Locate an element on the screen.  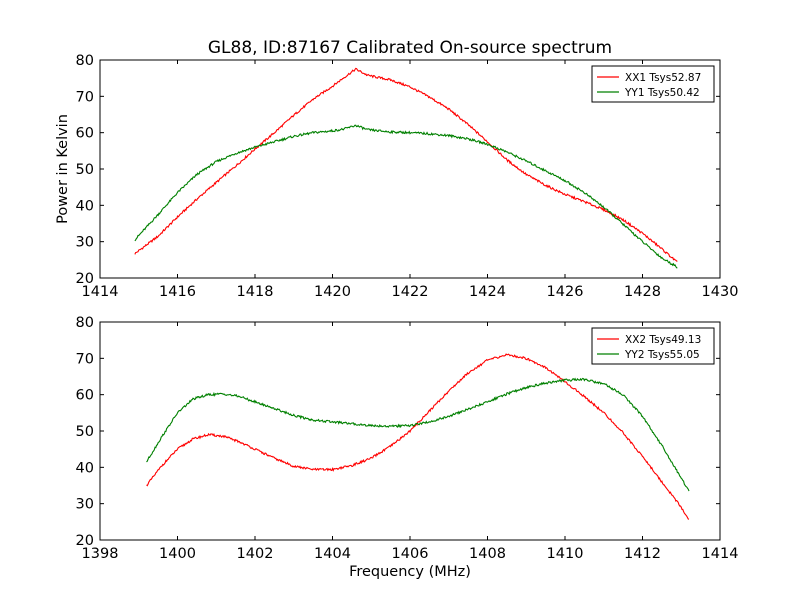
x-tick-label: 1424 is located at coordinates (487, 292).